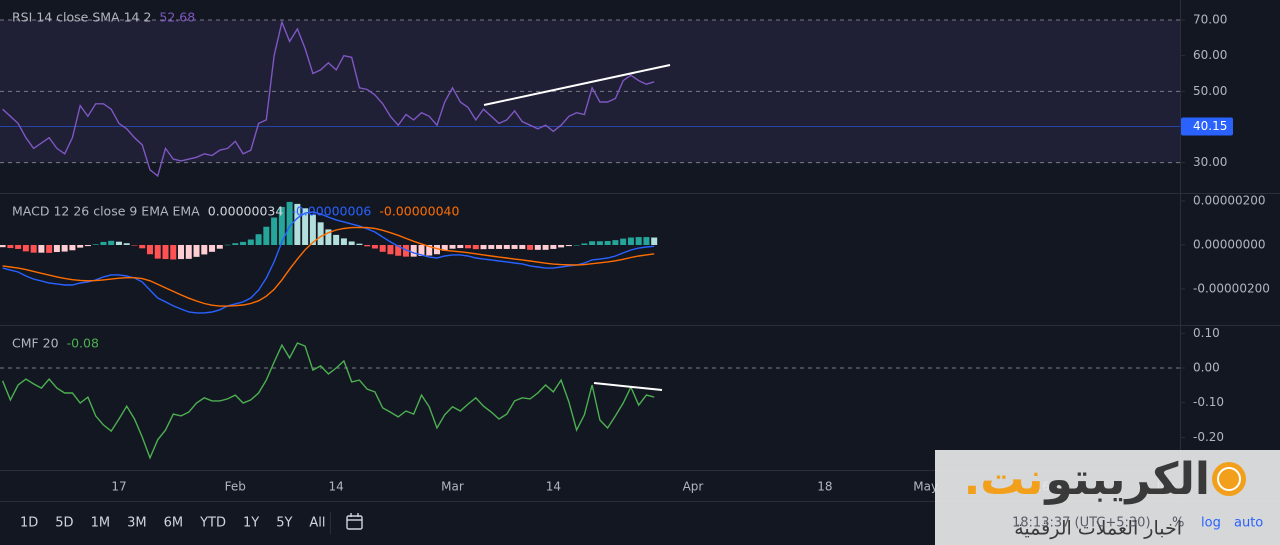 The height and width of the screenshot is (545, 1280). What do you see at coordinates (1210, 55) in the screenshot?
I see `y-tick-label: 60.00` at bounding box center [1210, 55].